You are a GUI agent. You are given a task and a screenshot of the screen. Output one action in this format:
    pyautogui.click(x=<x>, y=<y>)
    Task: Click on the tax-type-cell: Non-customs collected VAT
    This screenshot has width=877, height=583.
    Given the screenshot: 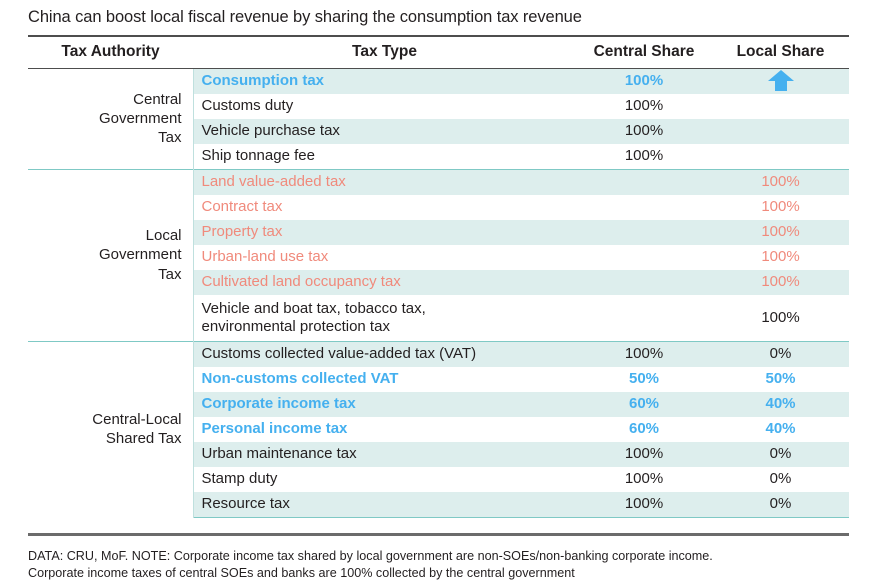 What is the action you would take?
    pyautogui.click(x=384, y=379)
    